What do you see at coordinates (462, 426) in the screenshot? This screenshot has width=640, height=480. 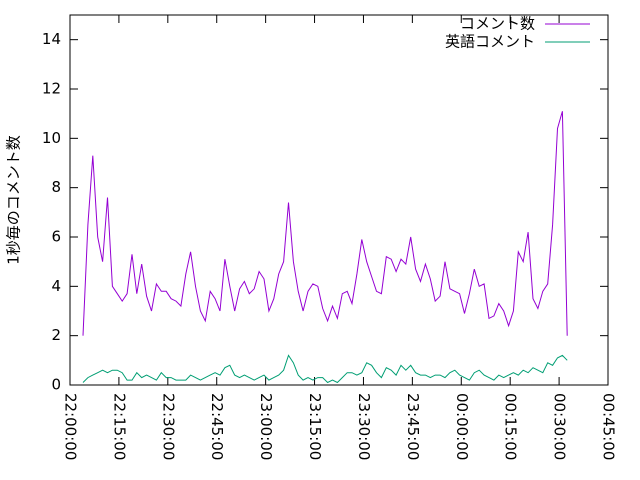 I see `x-tick-label: 00:00:00` at bounding box center [462, 426].